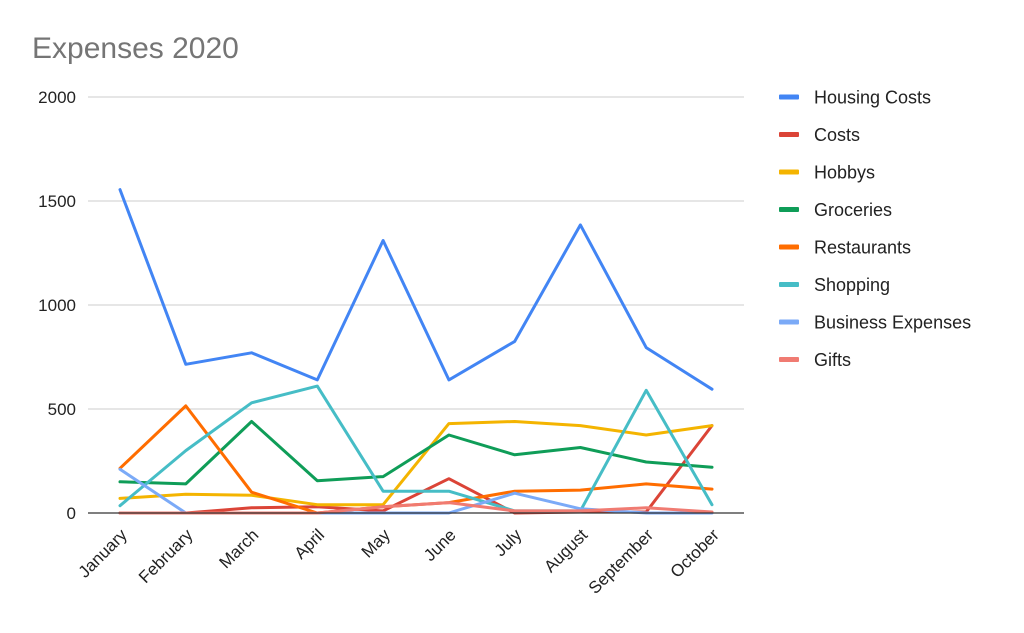 The height and width of the screenshot is (633, 1024). Describe the element at coordinates (832, 360) in the screenshot. I see `legend-label: Gifts` at that location.